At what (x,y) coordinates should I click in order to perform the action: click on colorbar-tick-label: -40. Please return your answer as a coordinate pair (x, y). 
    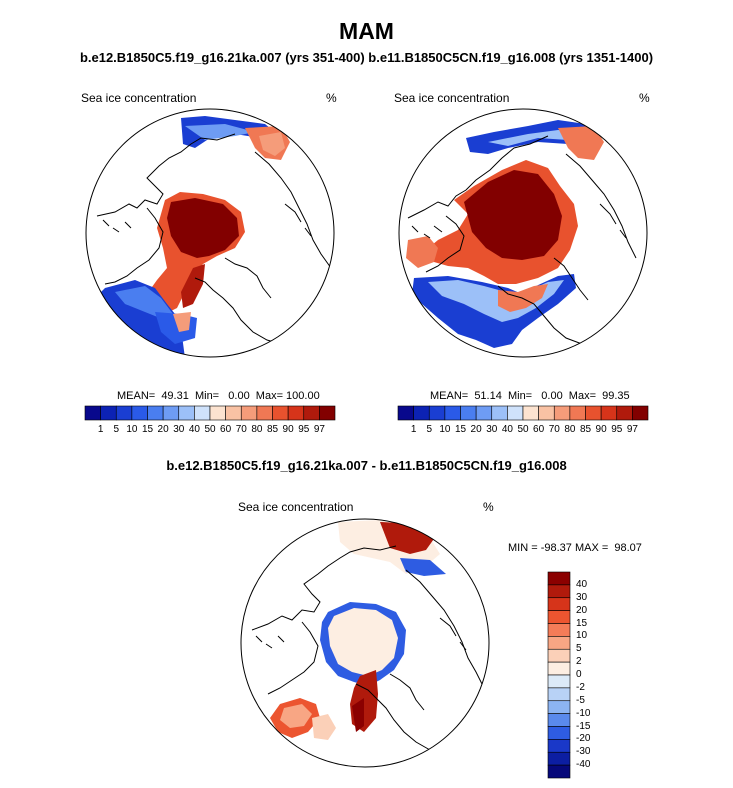
    Looking at the image, I should click on (583, 765).